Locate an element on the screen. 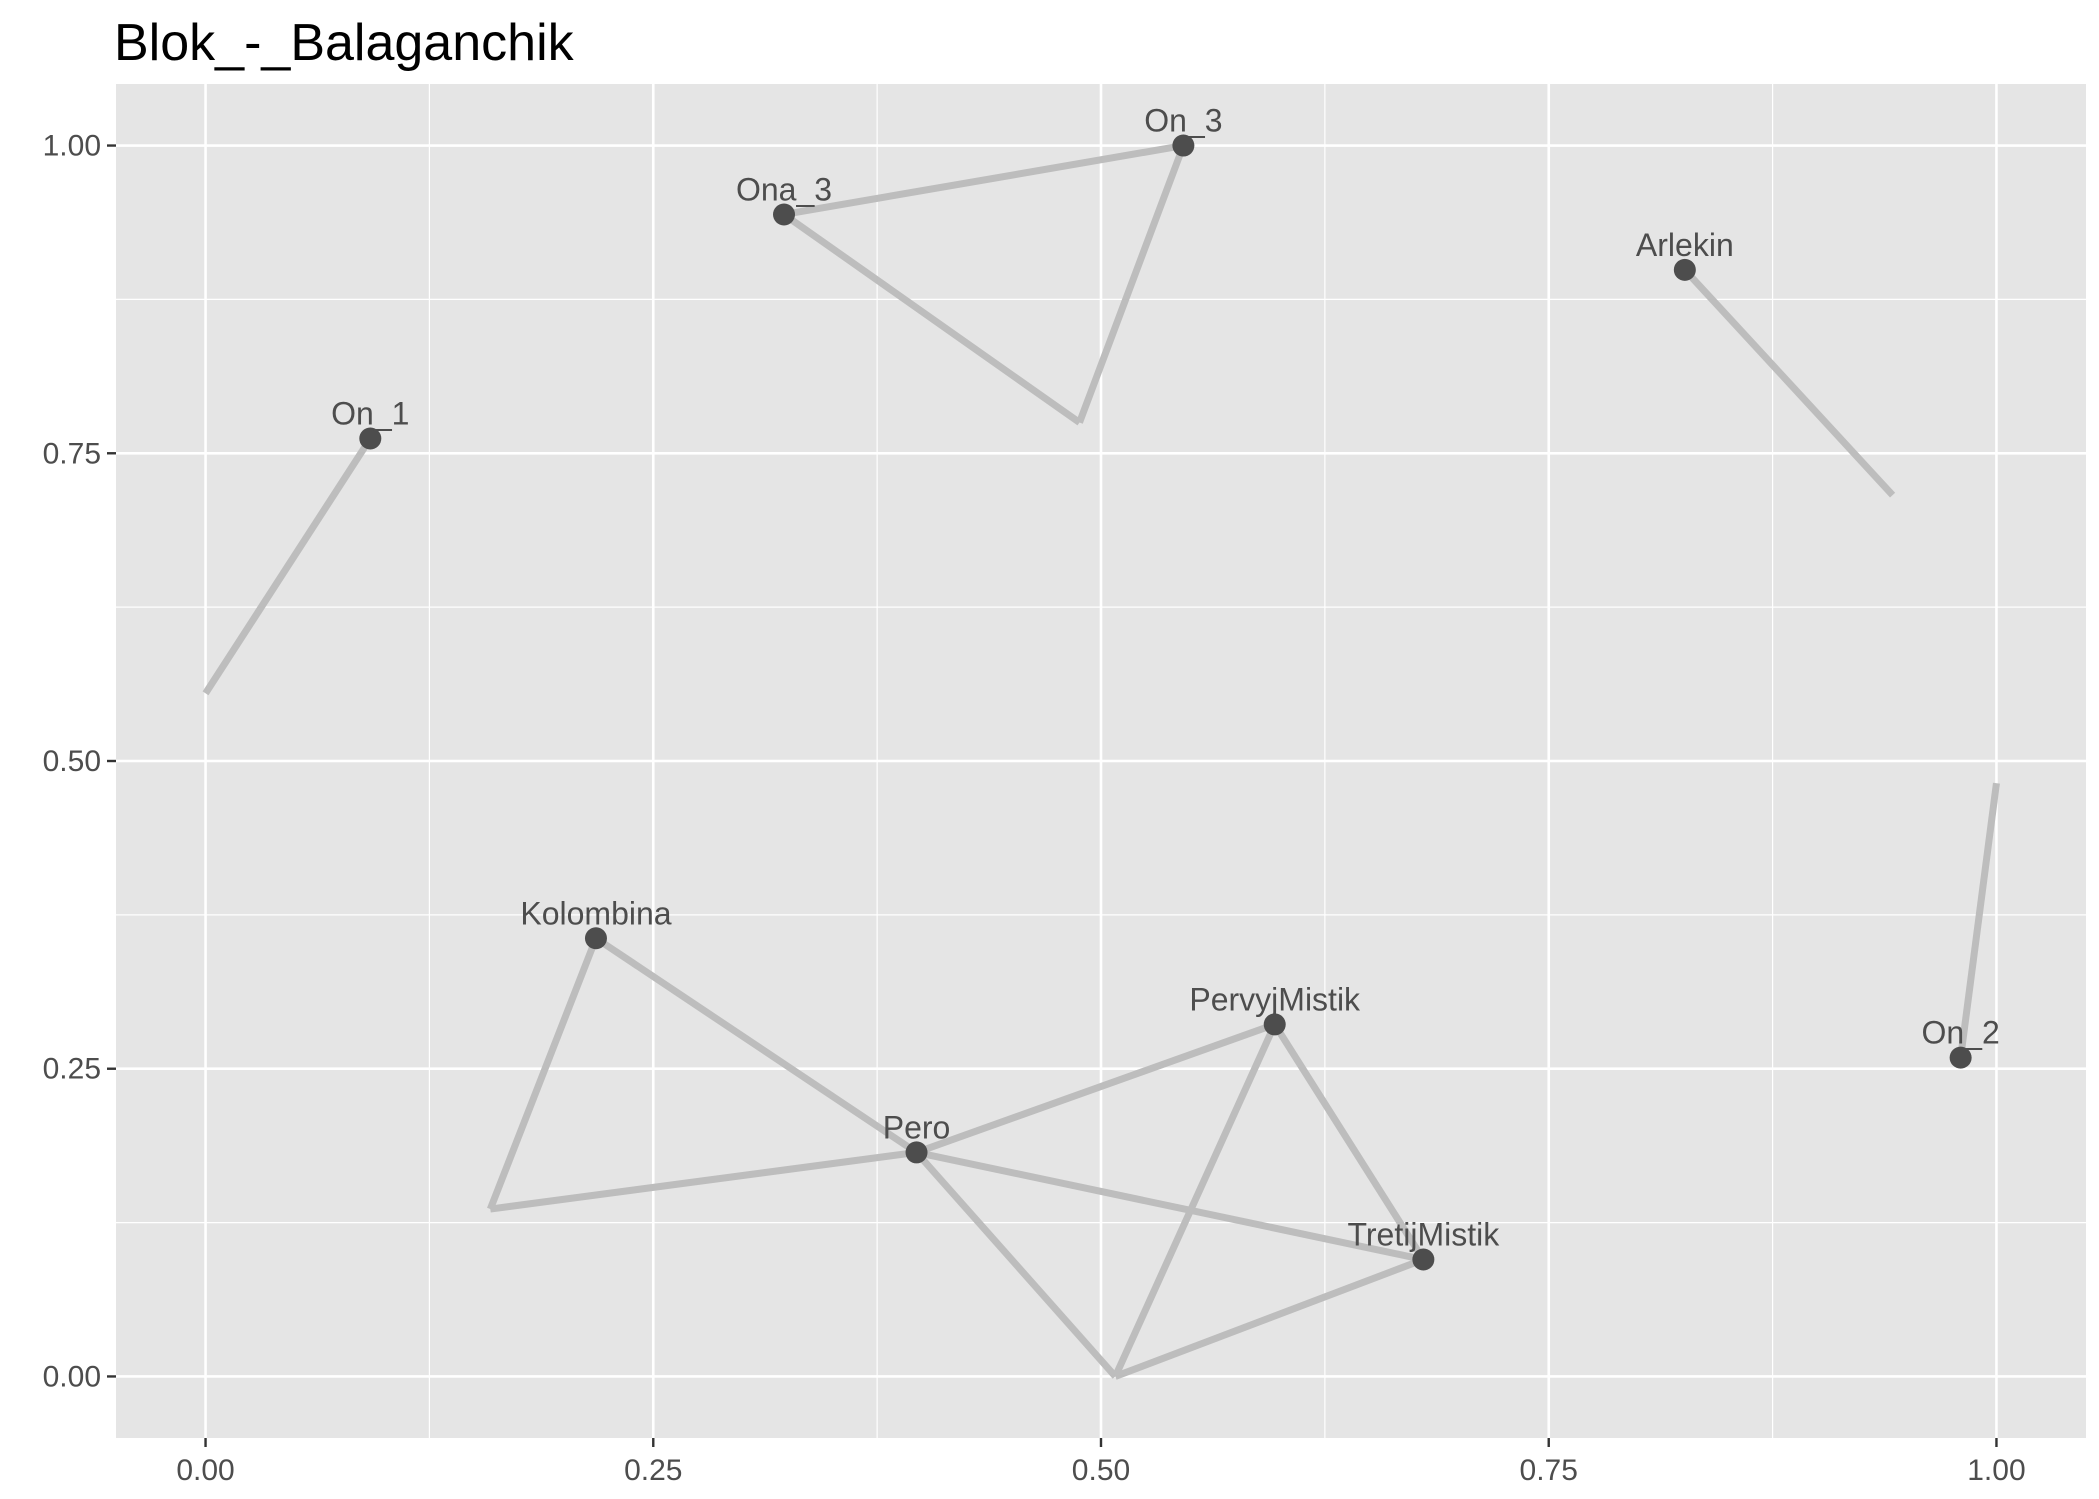 The width and height of the screenshot is (2099, 1499). node-label: Kolombina is located at coordinates (595, 913).